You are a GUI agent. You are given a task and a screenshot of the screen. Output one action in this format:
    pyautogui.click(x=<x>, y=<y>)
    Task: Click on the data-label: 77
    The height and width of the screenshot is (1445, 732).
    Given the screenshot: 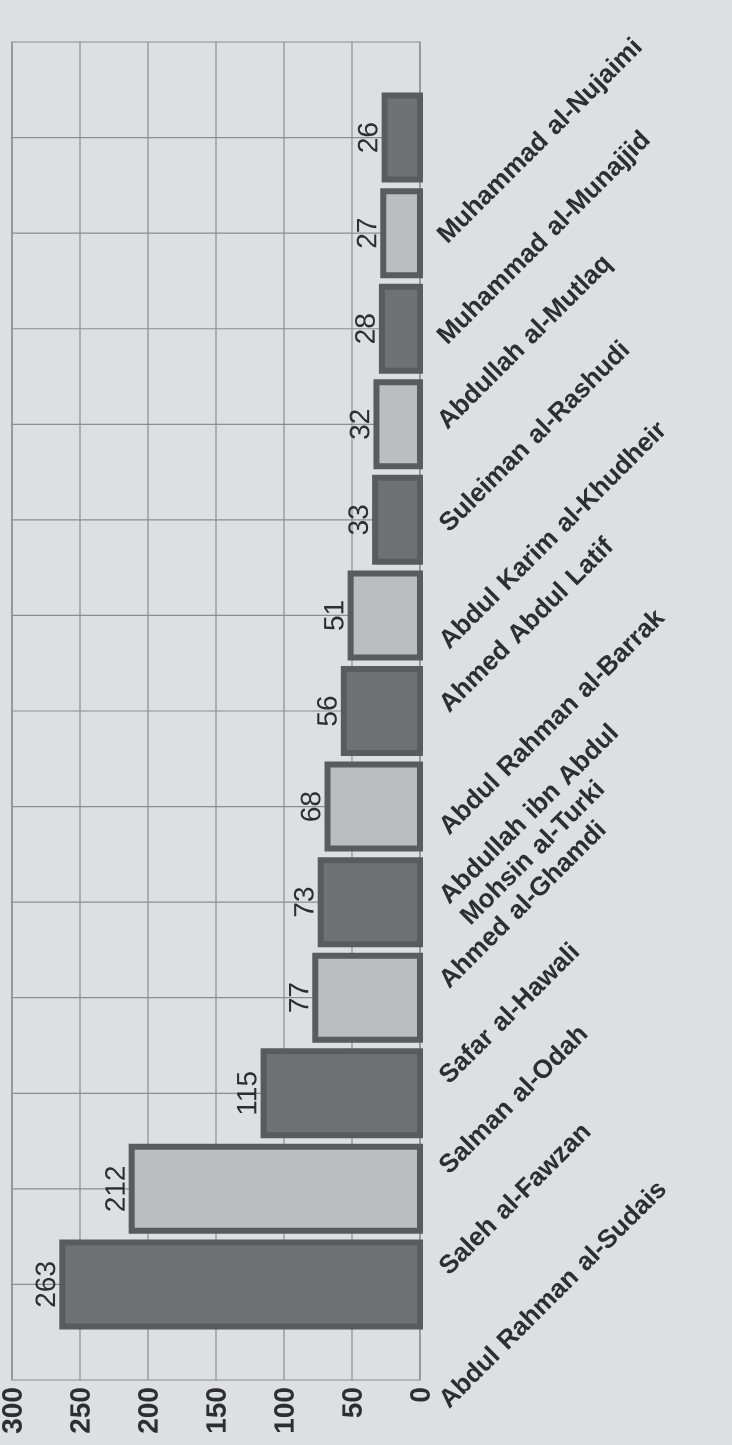 What is the action you would take?
    pyautogui.click(x=299, y=997)
    